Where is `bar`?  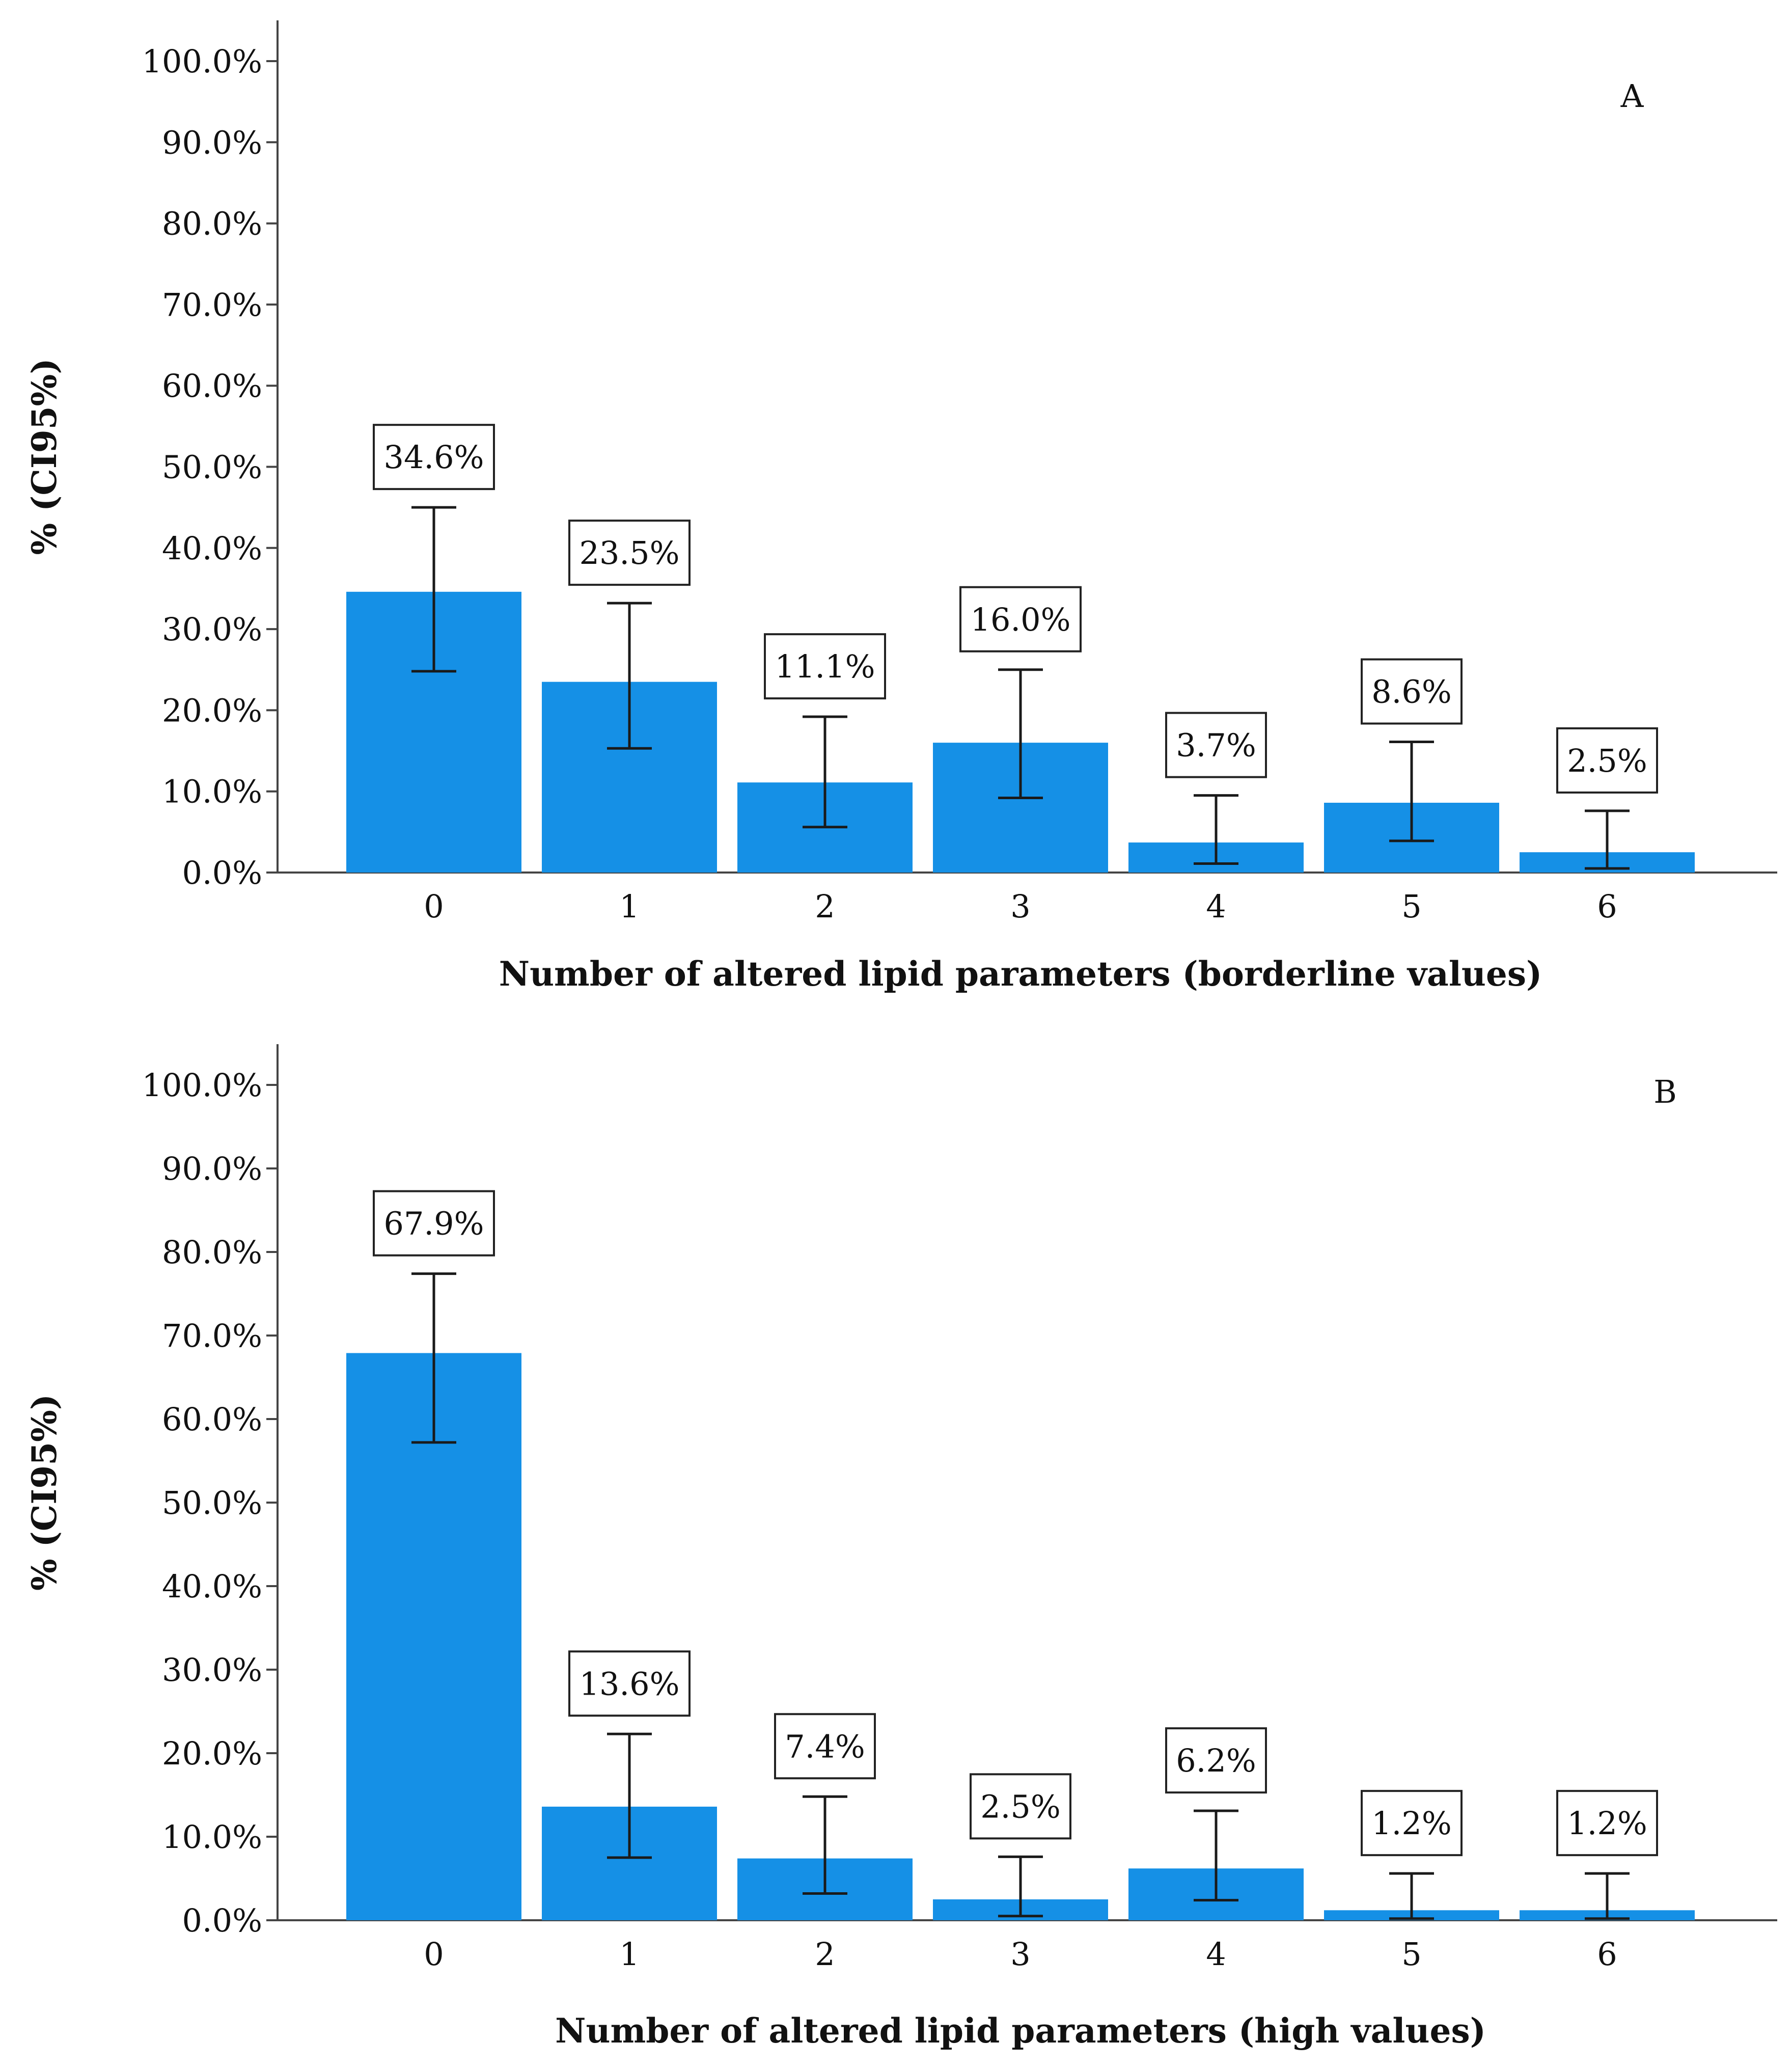
bar is located at coordinates (434, 1636).